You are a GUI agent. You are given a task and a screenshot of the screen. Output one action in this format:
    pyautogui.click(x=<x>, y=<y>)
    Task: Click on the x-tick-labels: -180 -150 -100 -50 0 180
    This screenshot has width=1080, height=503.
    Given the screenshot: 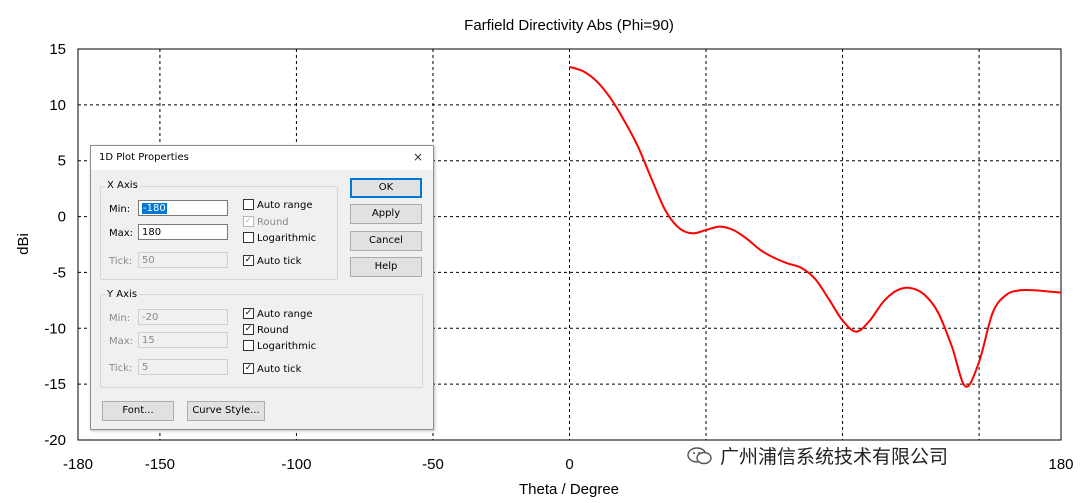 What is the action you would take?
    pyautogui.click(x=568, y=464)
    